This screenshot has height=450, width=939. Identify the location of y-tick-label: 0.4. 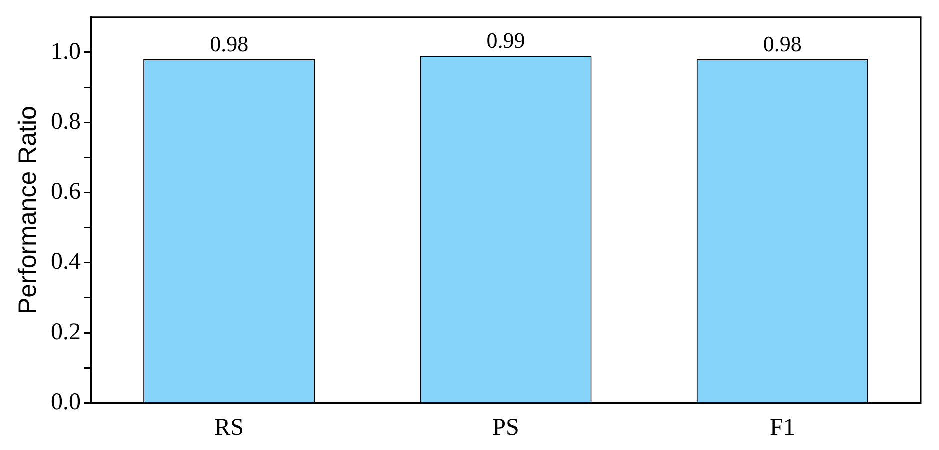
(66, 262).